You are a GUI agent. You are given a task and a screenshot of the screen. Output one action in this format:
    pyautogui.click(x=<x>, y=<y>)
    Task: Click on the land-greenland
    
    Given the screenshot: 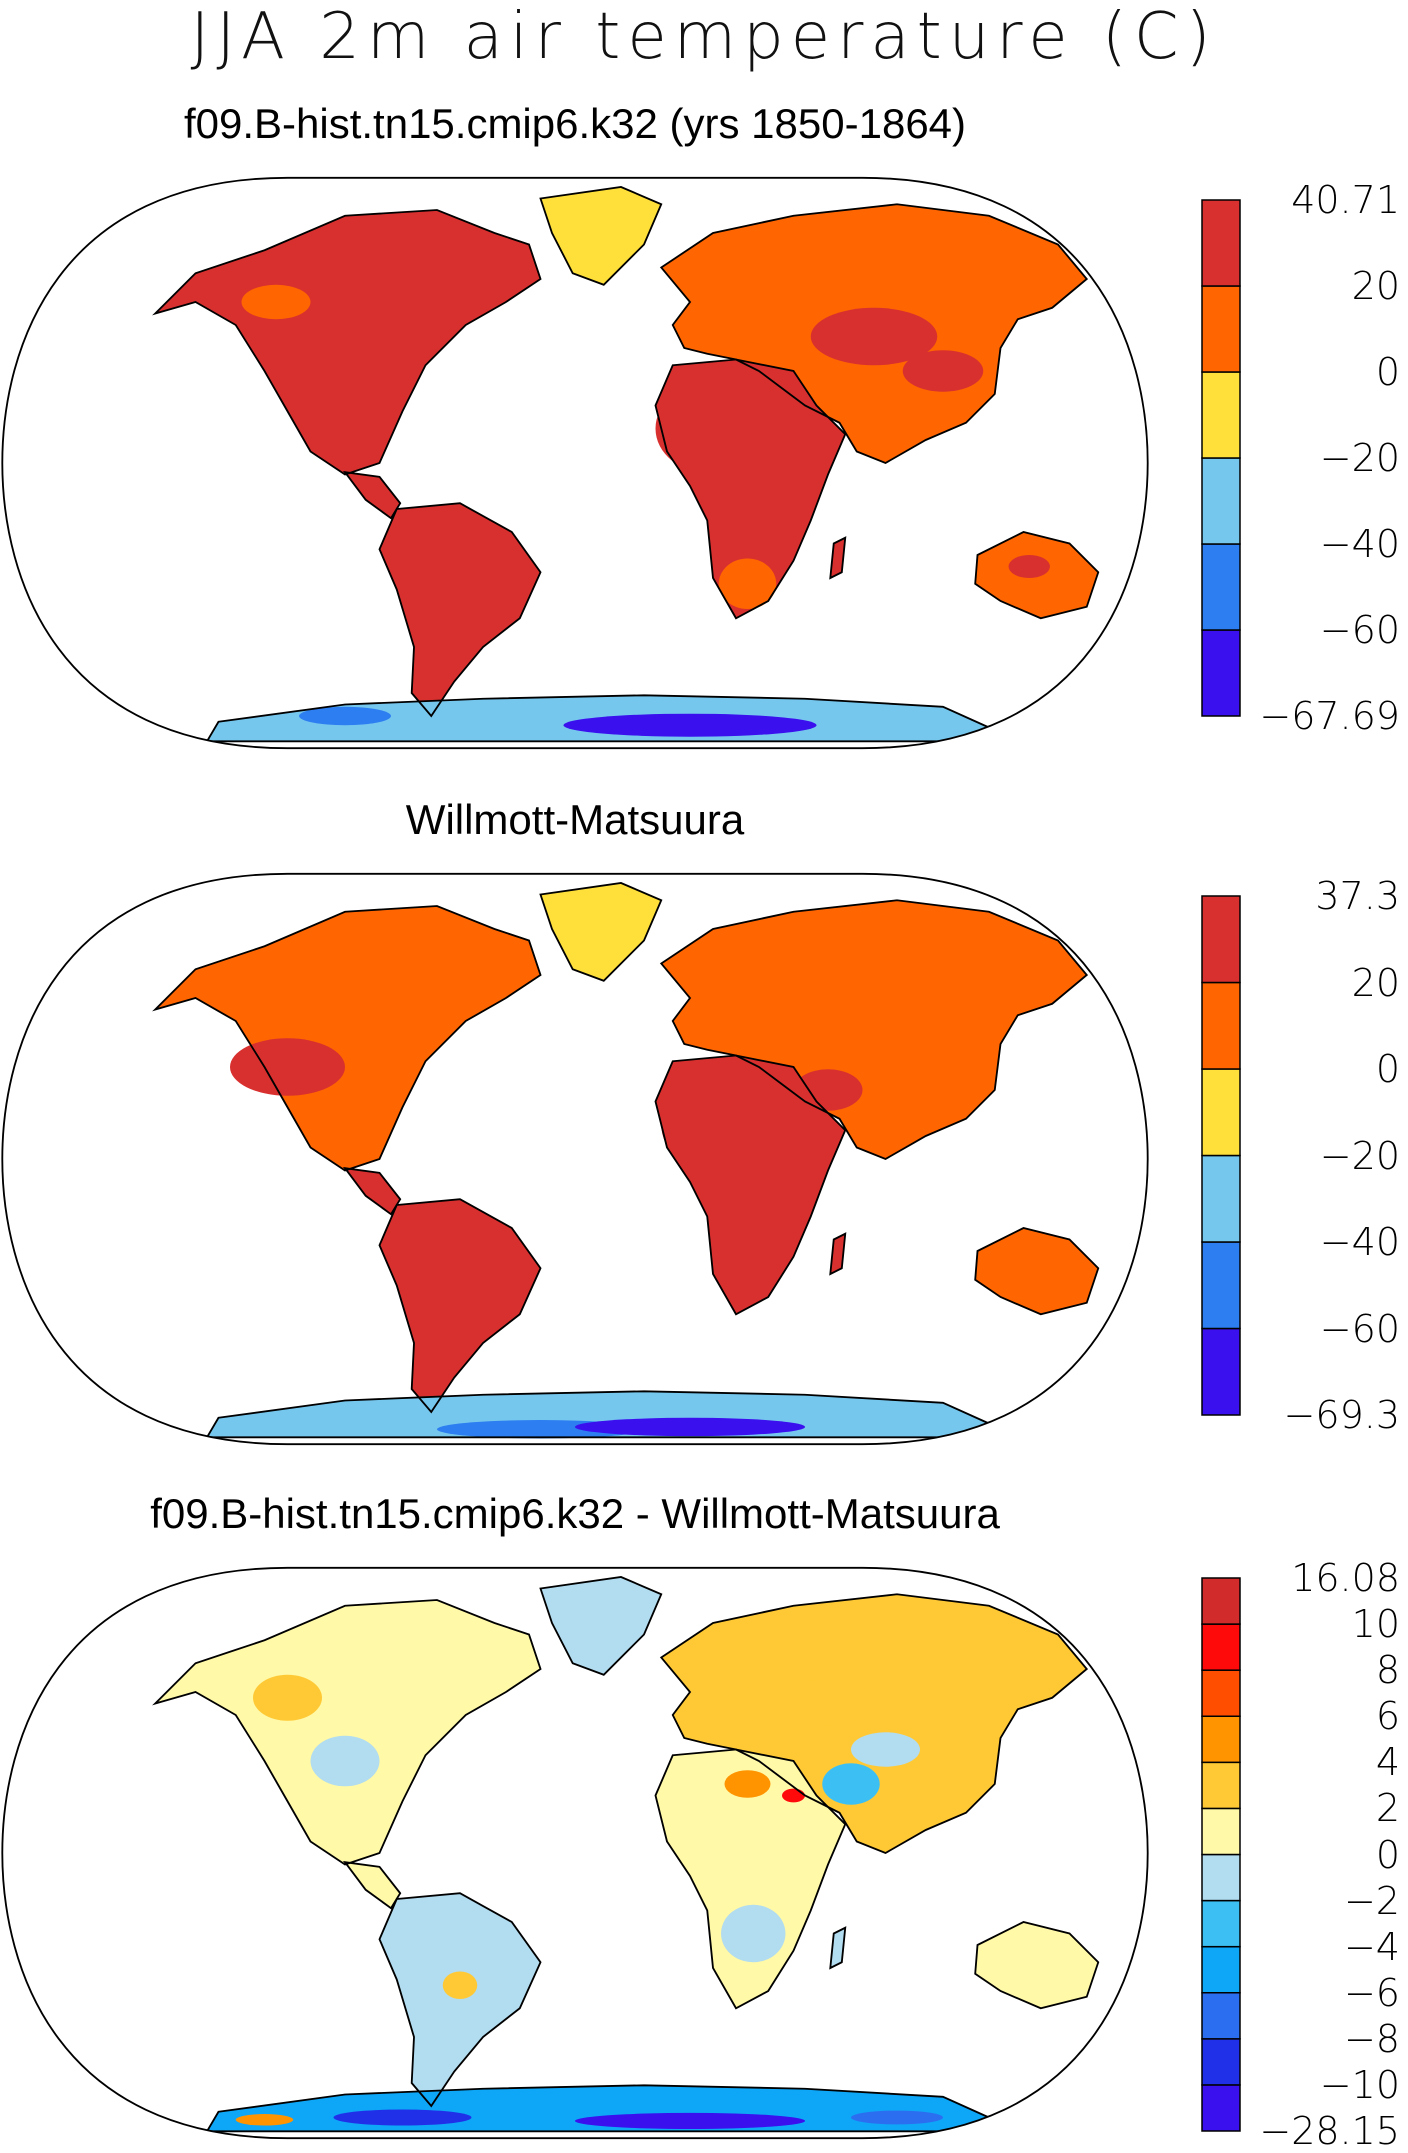 What is the action you would take?
    pyautogui.click(x=601, y=236)
    